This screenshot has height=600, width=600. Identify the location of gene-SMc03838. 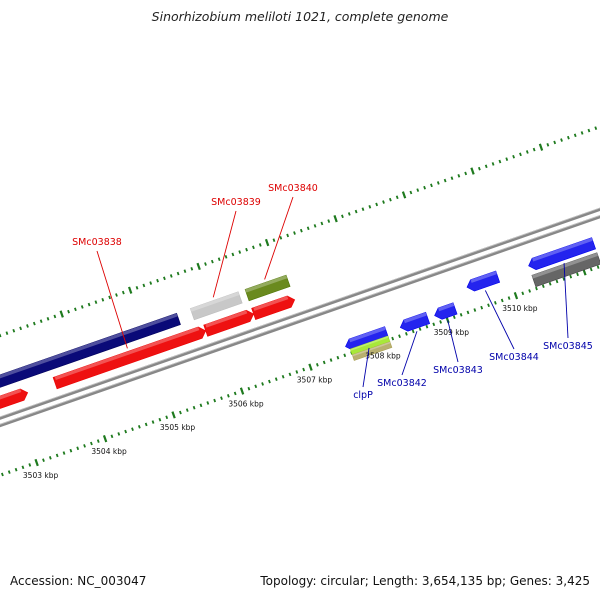
(129, 358).